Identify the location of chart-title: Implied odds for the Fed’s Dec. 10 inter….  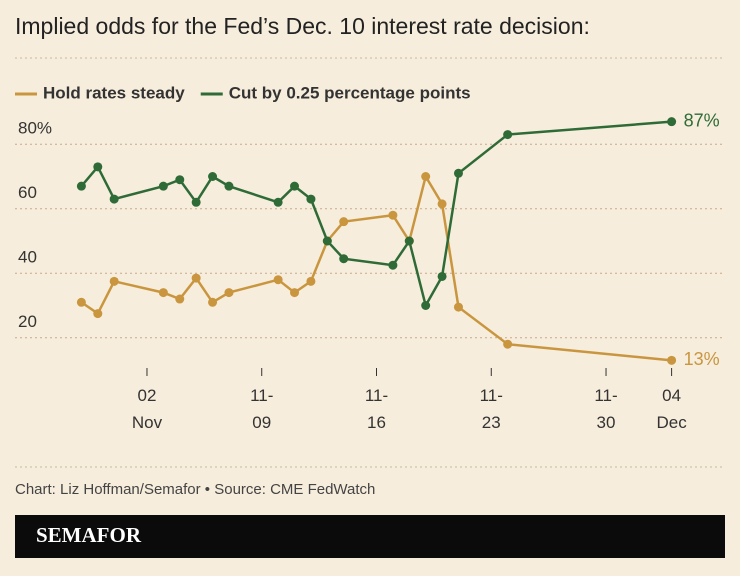
(302, 26).